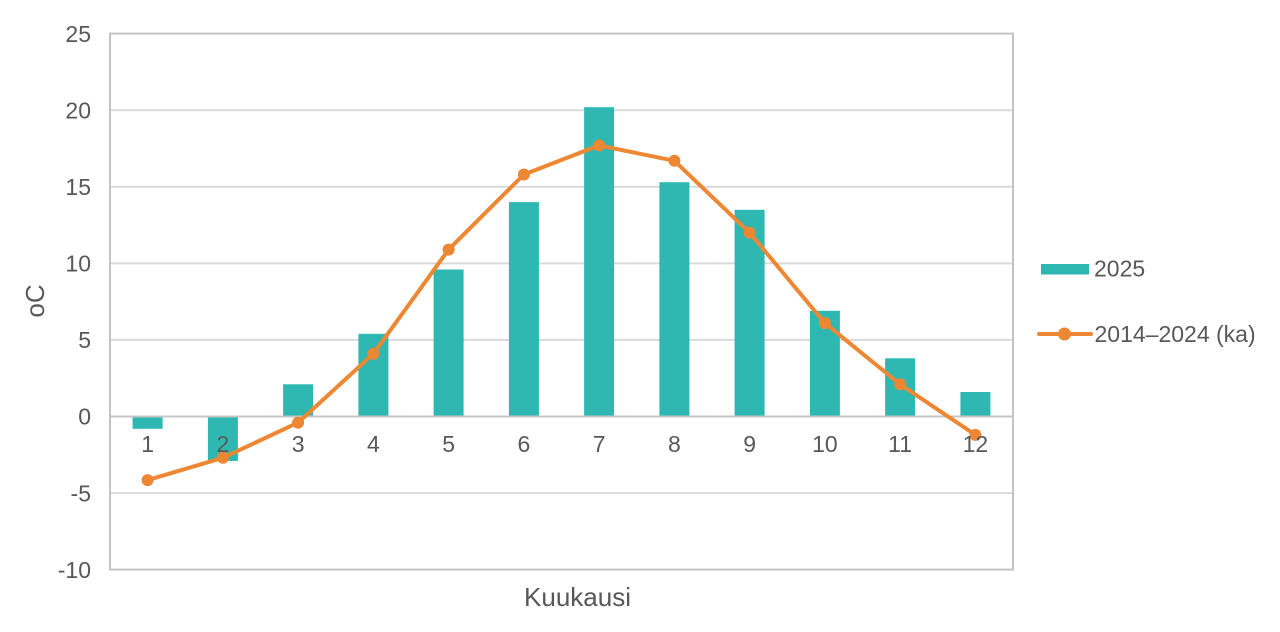 This screenshot has height=632, width=1280. I want to click on svg-text: 7, so click(599, 444).